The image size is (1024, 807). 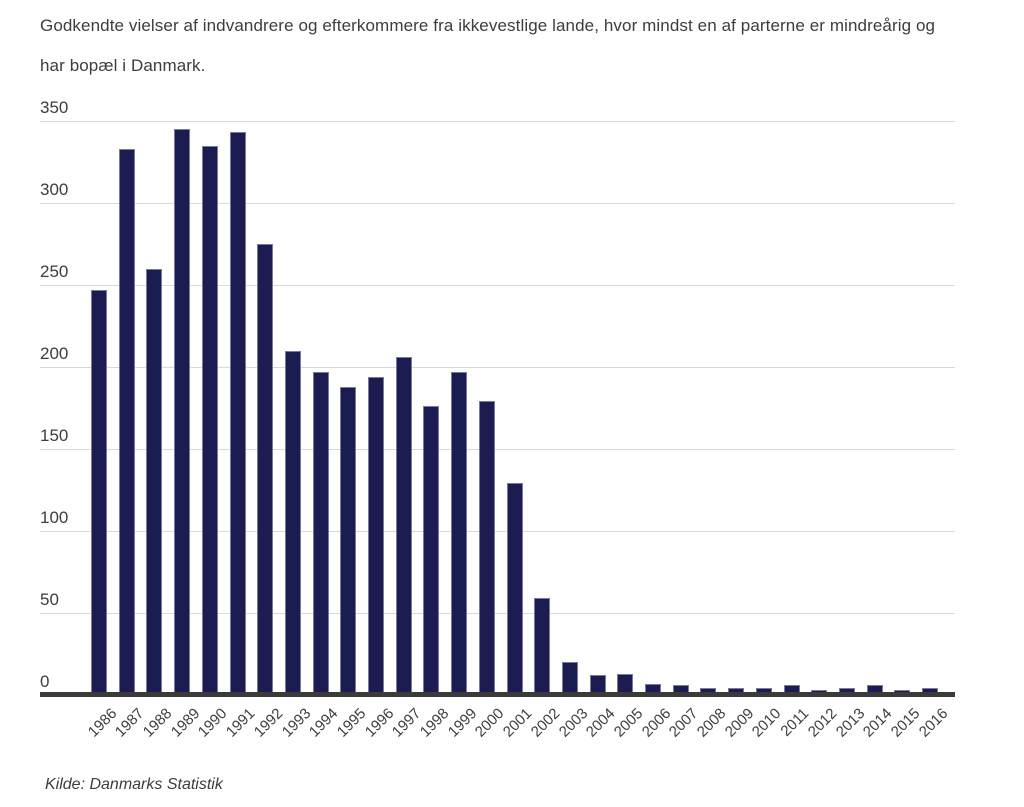 I want to click on x-tick-label: 1999, so click(x=462, y=723).